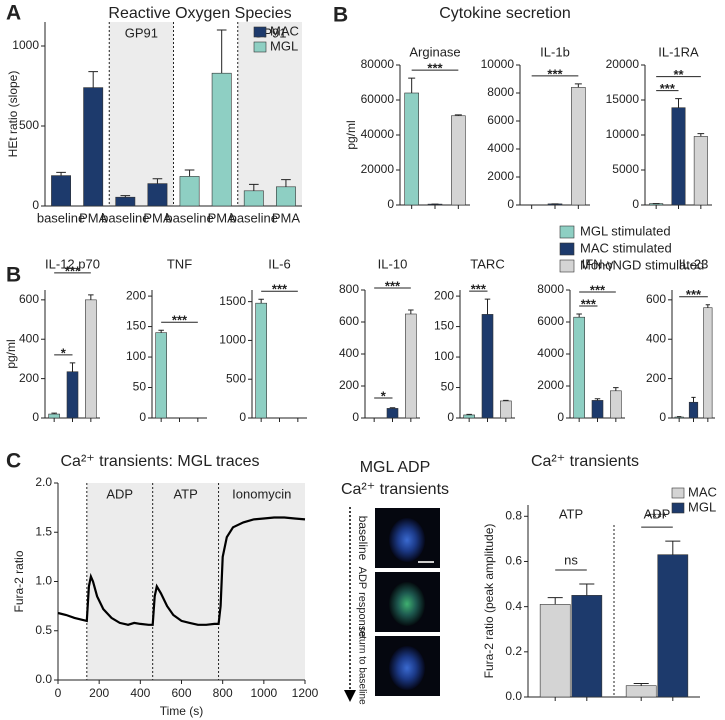 The image size is (725, 720). Describe the element at coordinates (657, 513) in the screenshot. I see `category-label: ADP` at that location.